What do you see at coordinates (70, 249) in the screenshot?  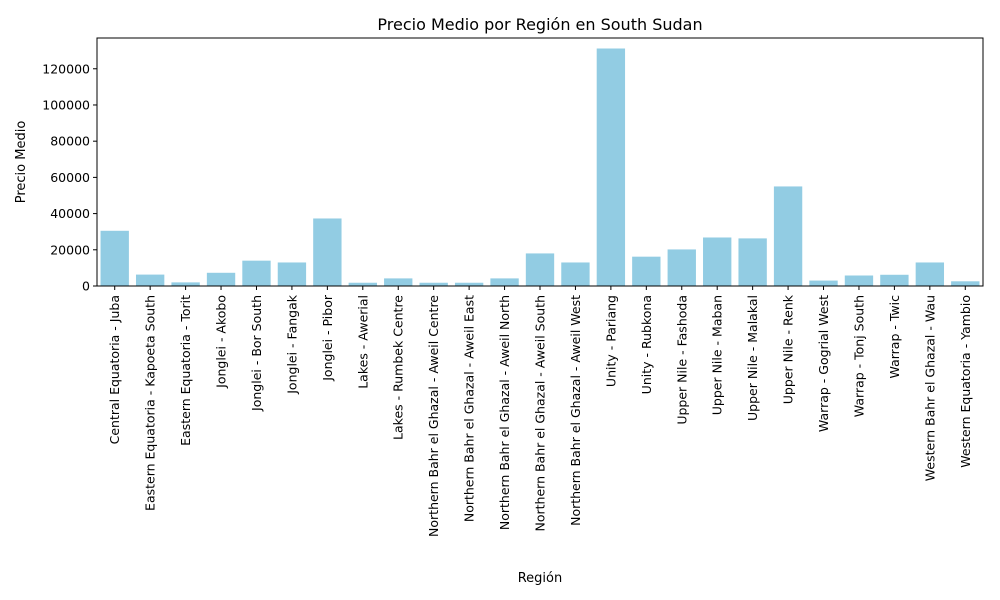 I see `y-tick-label: 20000` at bounding box center [70, 249].